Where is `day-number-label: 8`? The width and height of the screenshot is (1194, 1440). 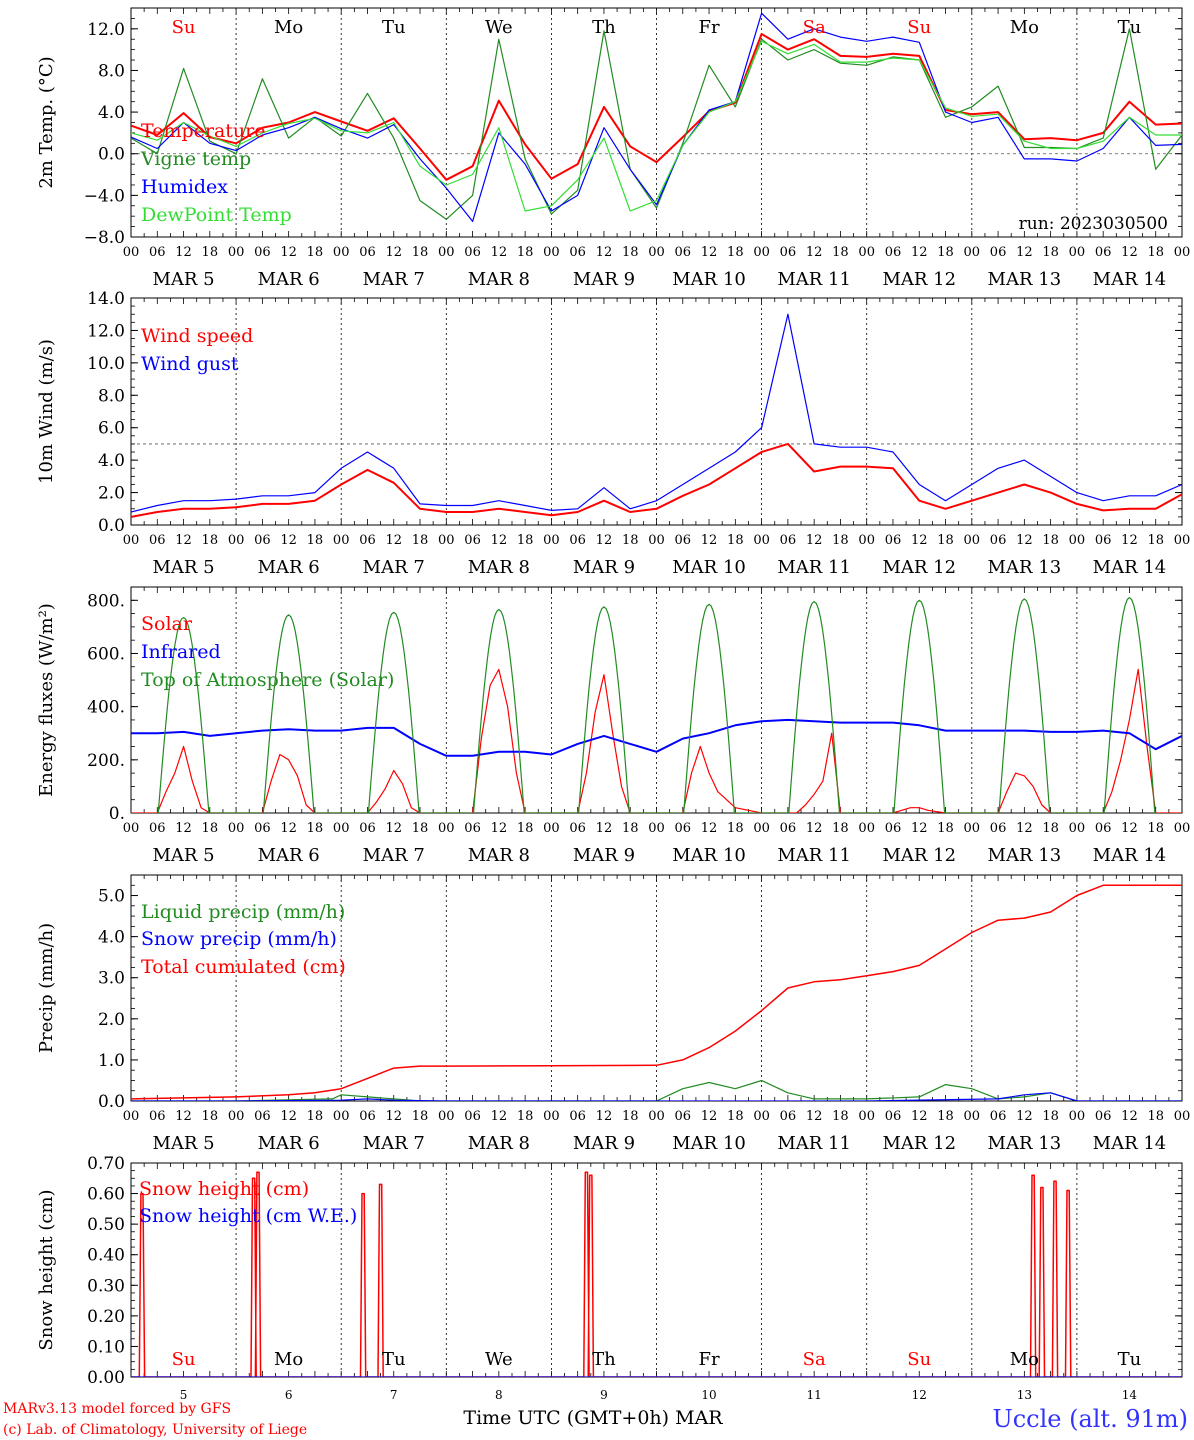
day-number-label: 8 is located at coordinates (499, 1395).